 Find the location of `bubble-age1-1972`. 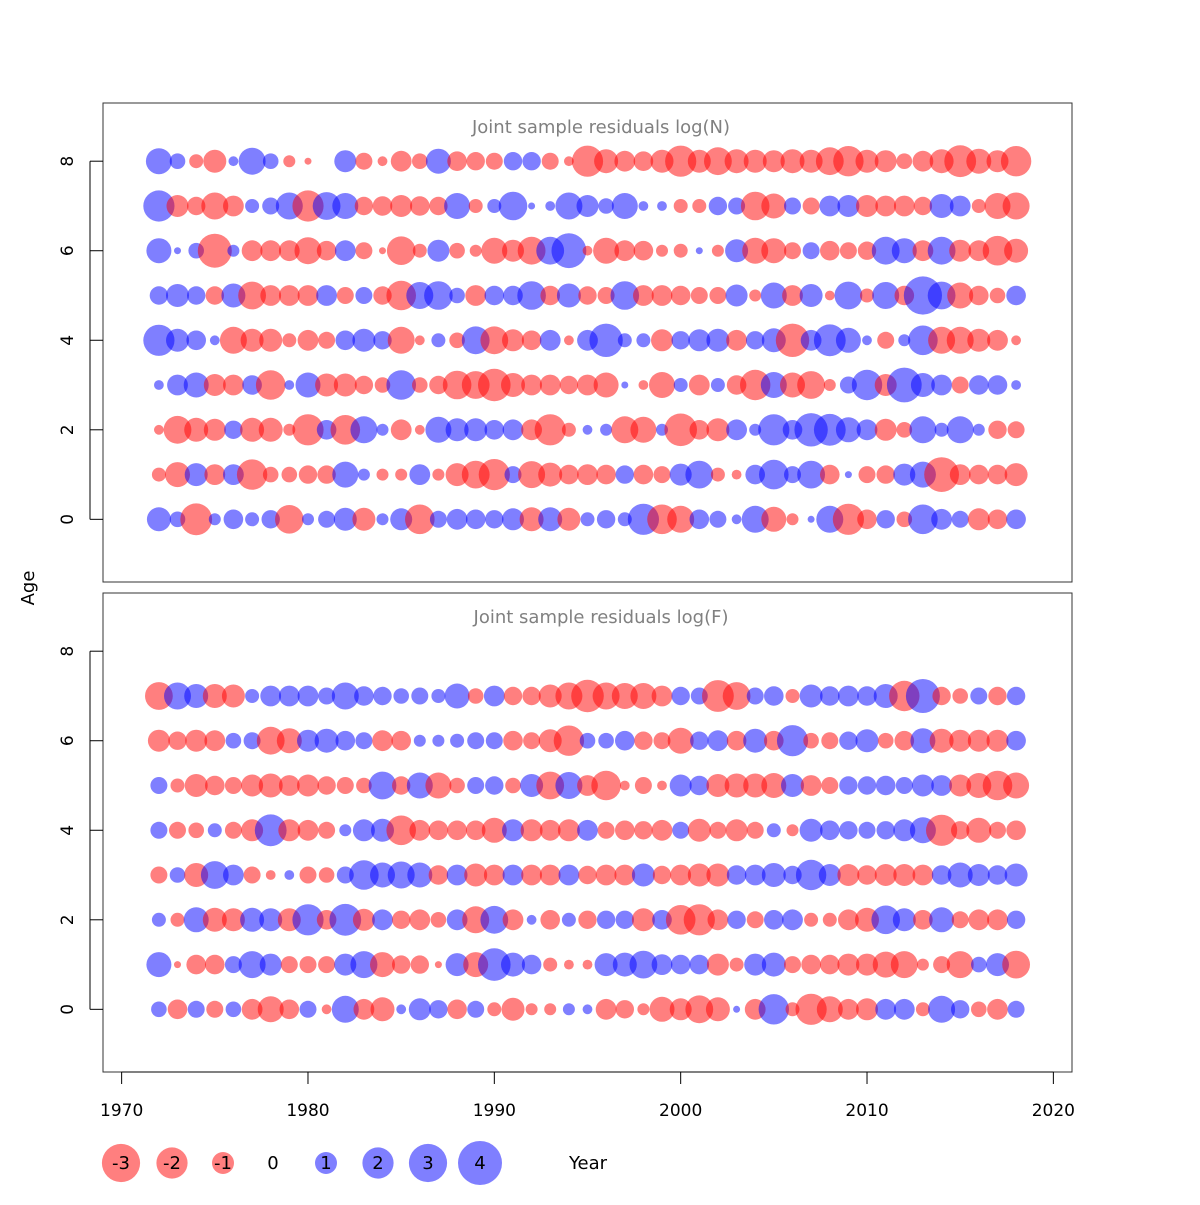

bubble-age1-1972 is located at coordinates (159, 965).